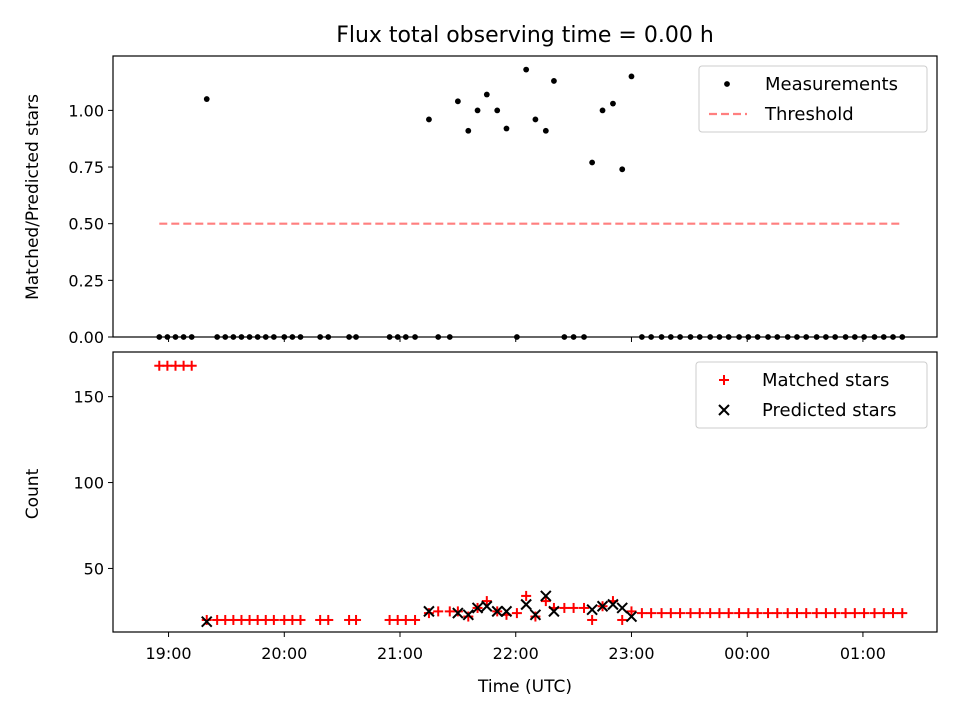  What do you see at coordinates (94, 568) in the screenshot?
I see `bottom-y-tick-label: 50` at bounding box center [94, 568].